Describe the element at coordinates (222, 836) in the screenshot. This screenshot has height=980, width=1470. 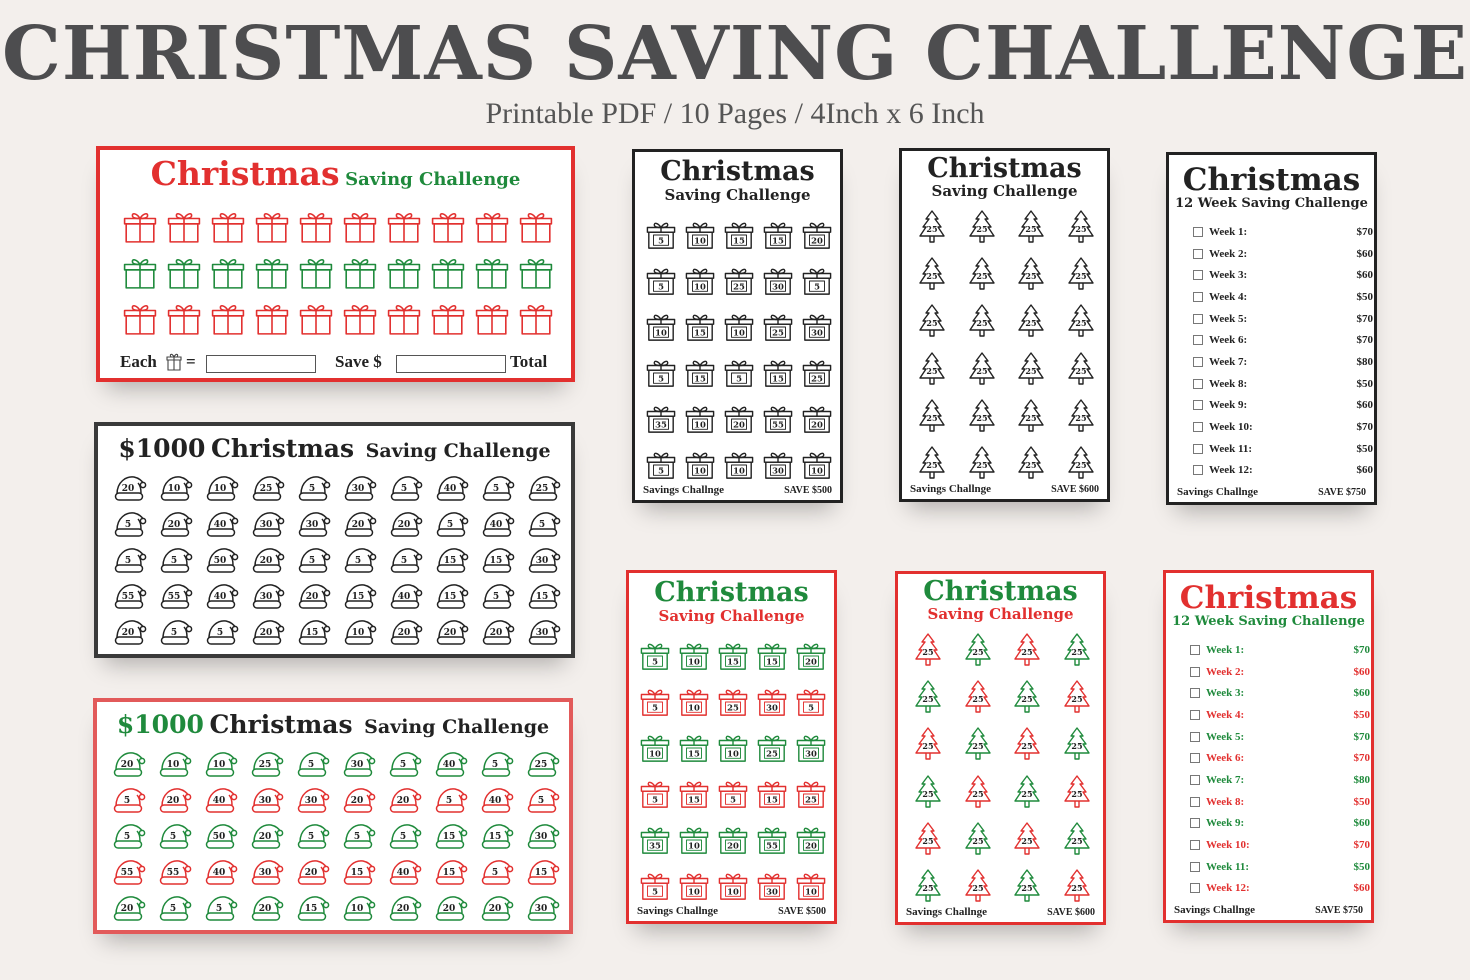
I see `hat-cell: 50` at that location.